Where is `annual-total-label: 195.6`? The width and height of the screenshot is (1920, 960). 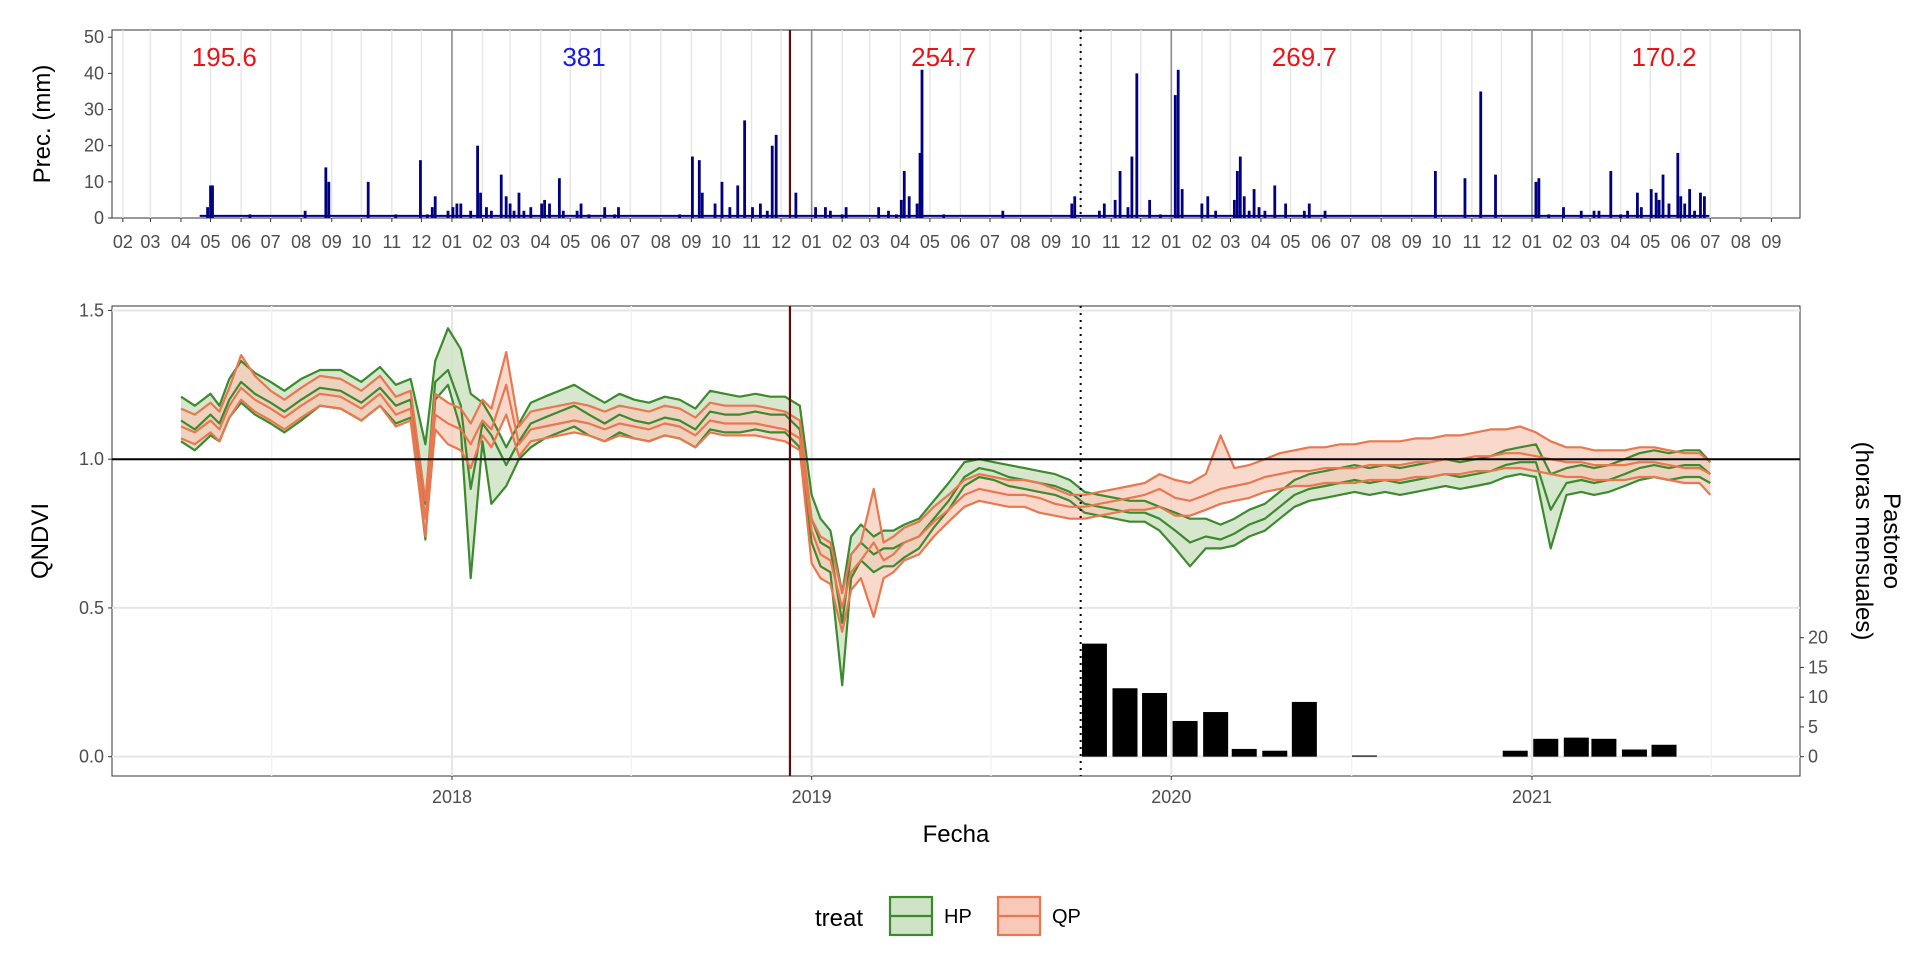 annual-total-label: 195.6 is located at coordinates (224, 57).